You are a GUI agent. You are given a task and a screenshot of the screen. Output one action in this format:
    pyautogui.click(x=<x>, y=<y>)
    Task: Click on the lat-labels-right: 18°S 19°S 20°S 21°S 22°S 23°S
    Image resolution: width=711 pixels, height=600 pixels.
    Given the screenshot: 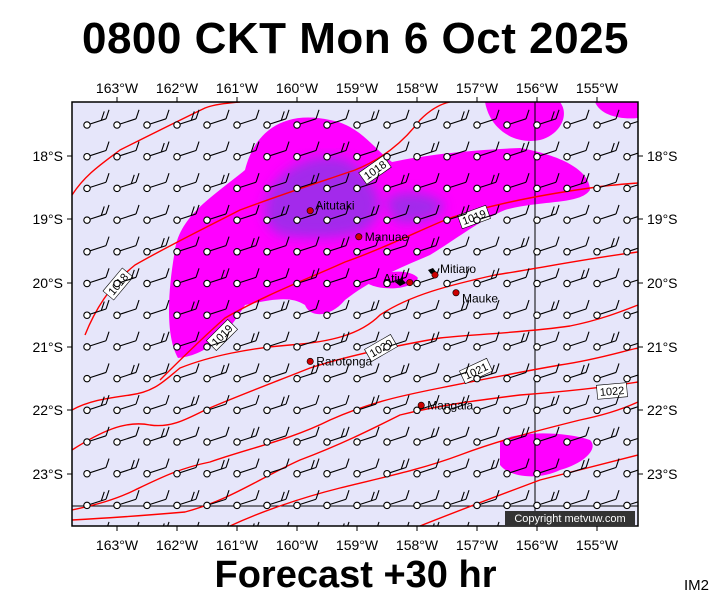 What is the action you would take?
    pyautogui.click(x=662, y=315)
    